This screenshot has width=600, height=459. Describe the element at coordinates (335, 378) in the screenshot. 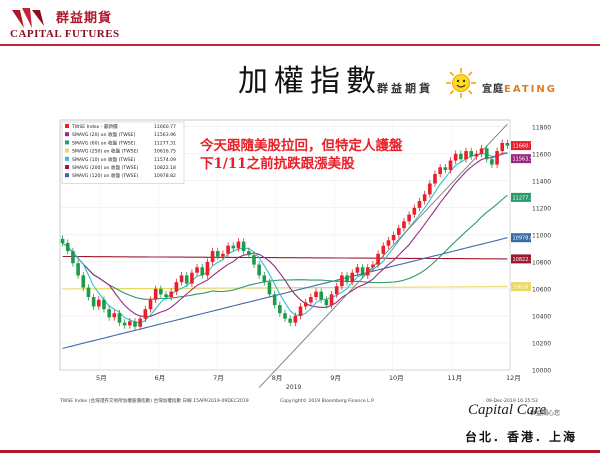

I see `x-tick-label: 9月` at that location.